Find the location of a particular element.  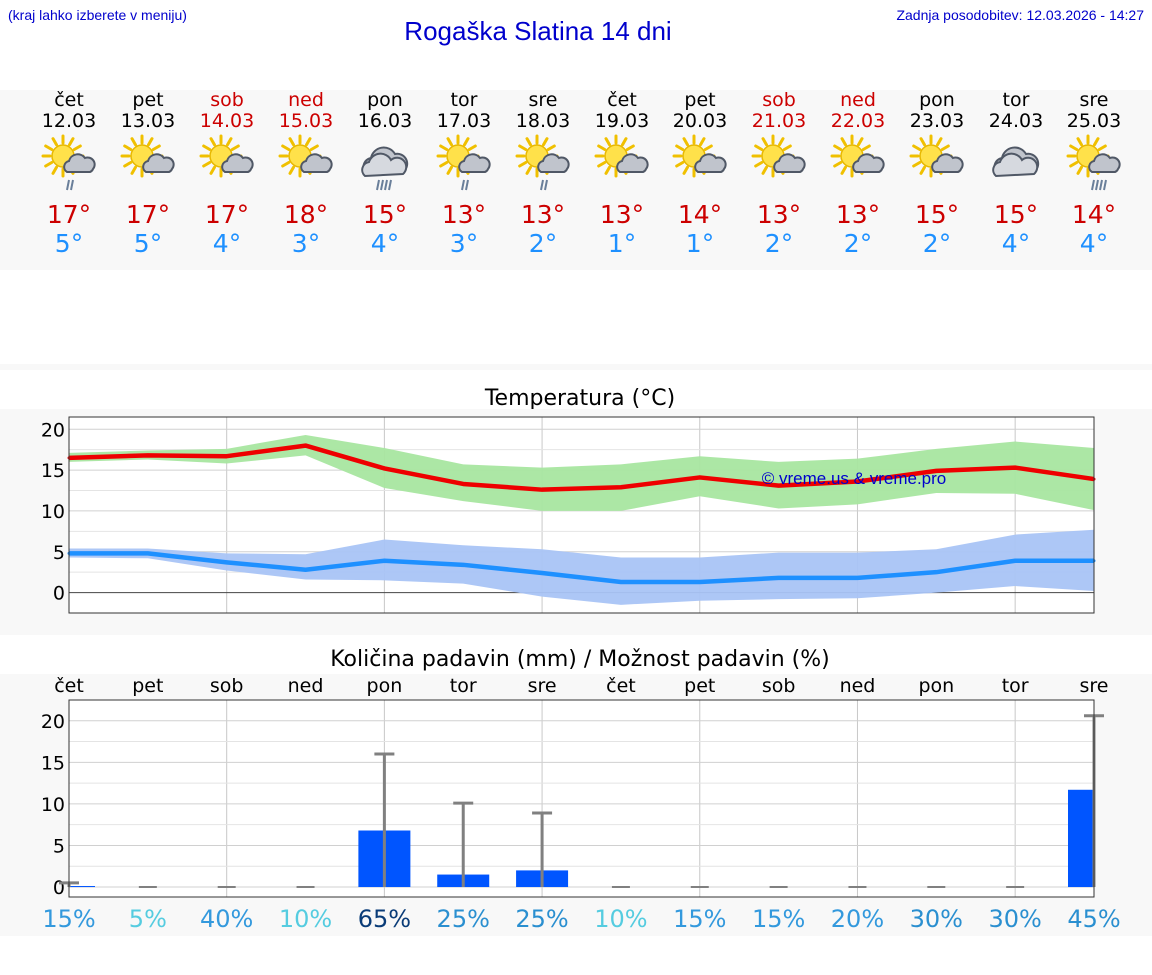

separator-band is located at coordinates (576, 367).